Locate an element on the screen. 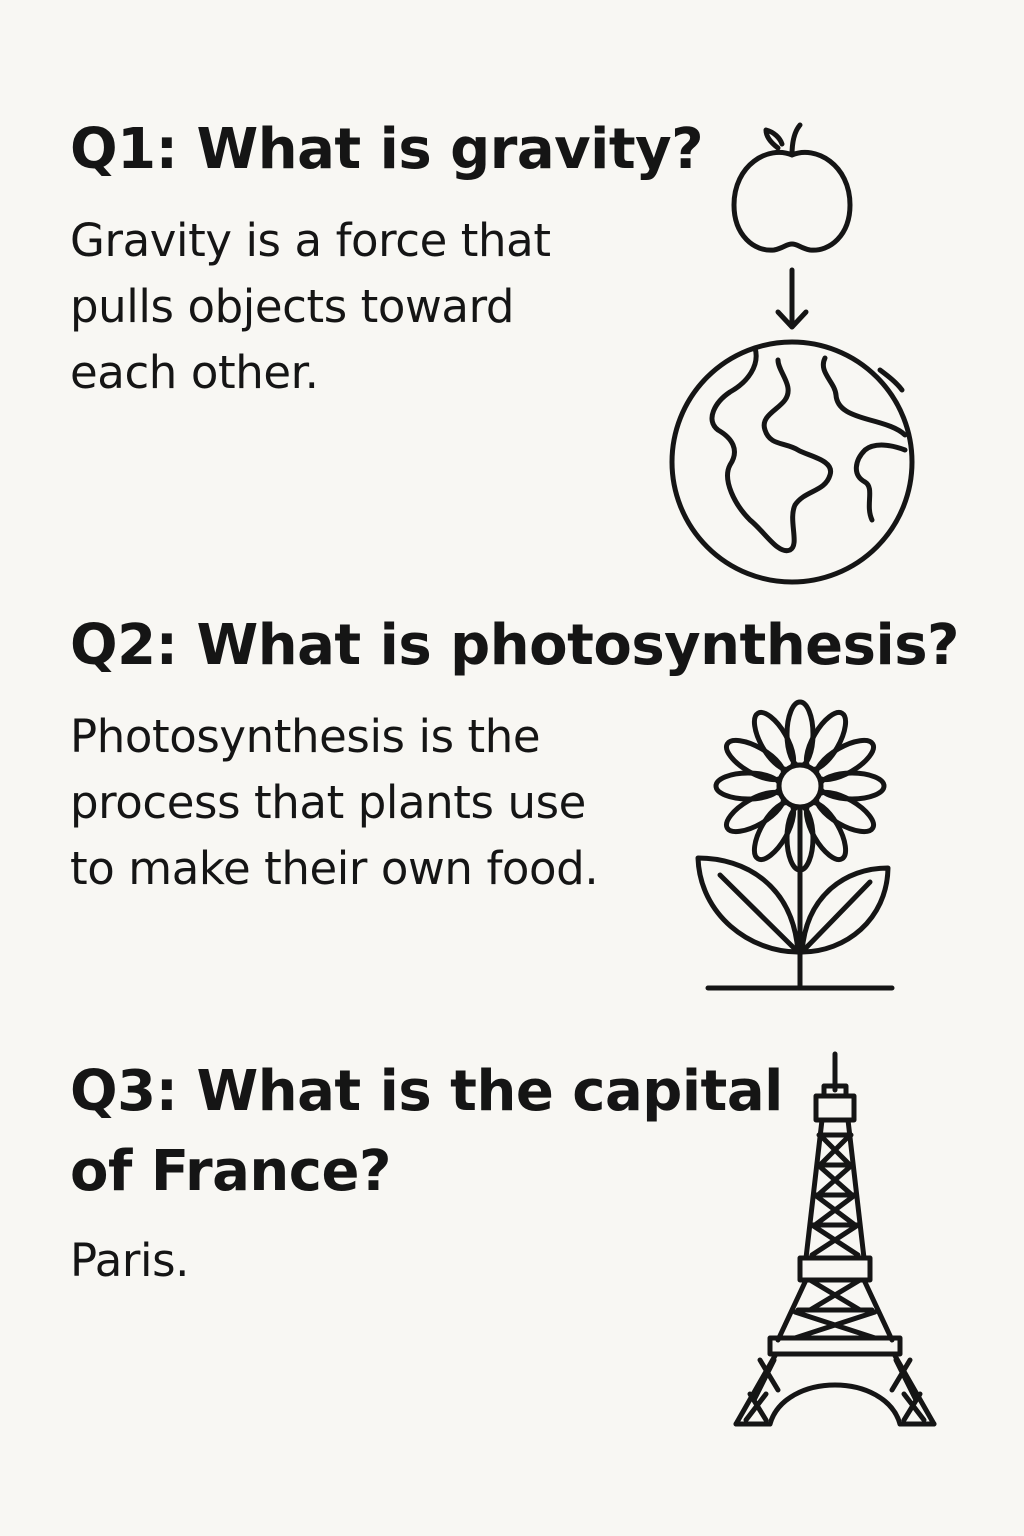 The width and height of the screenshot is (1024, 1536). answer-2-line-3: to make their own food. is located at coordinates (334, 868).